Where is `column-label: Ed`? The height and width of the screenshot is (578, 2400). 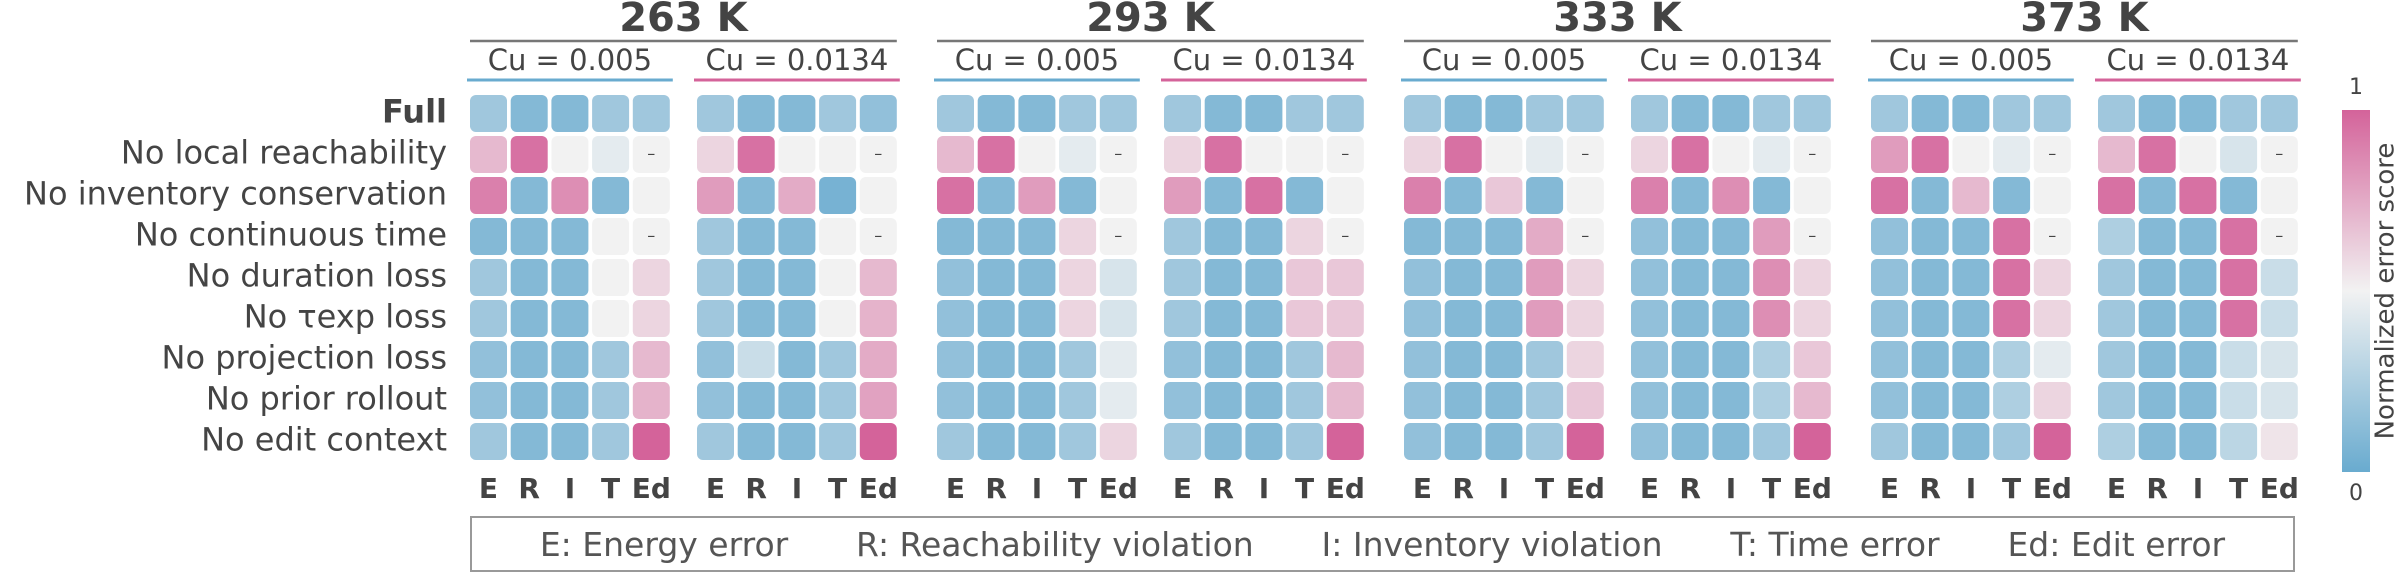
column-label: Ed is located at coordinates (2279, 488).